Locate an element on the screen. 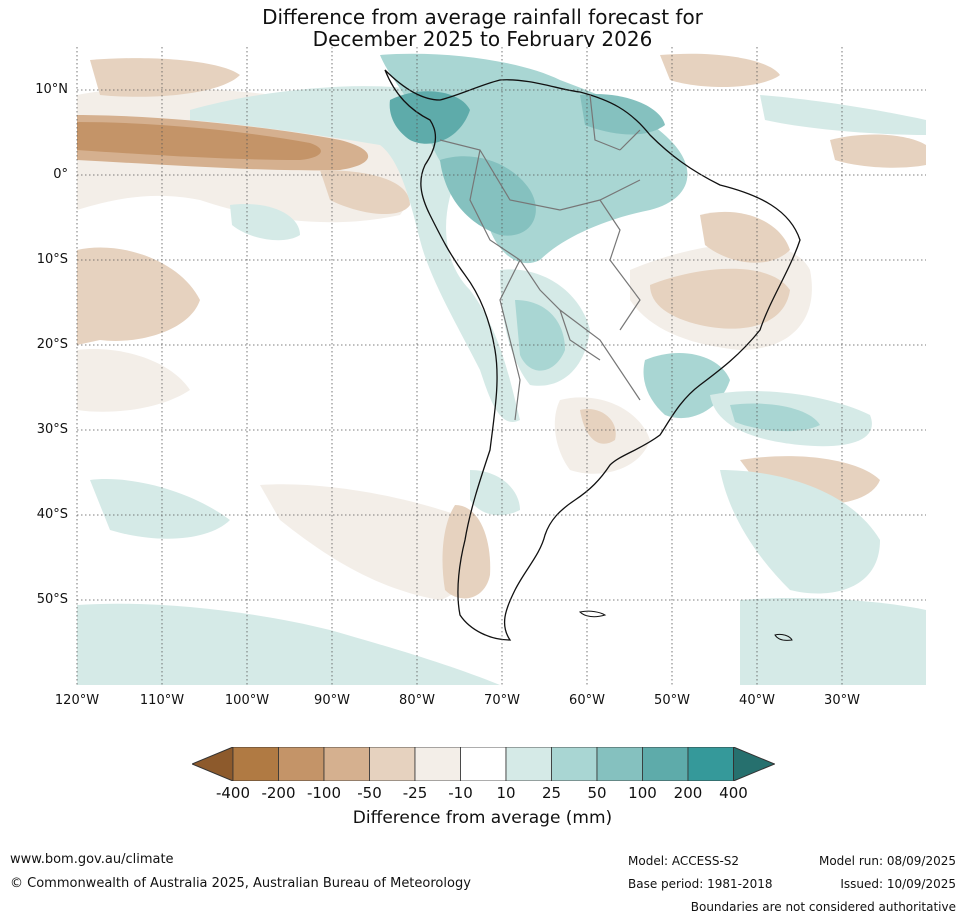 The height and width of the screenshot is (919, 965). lon-label-80w: 80°W is located at coordinates (417, 700).